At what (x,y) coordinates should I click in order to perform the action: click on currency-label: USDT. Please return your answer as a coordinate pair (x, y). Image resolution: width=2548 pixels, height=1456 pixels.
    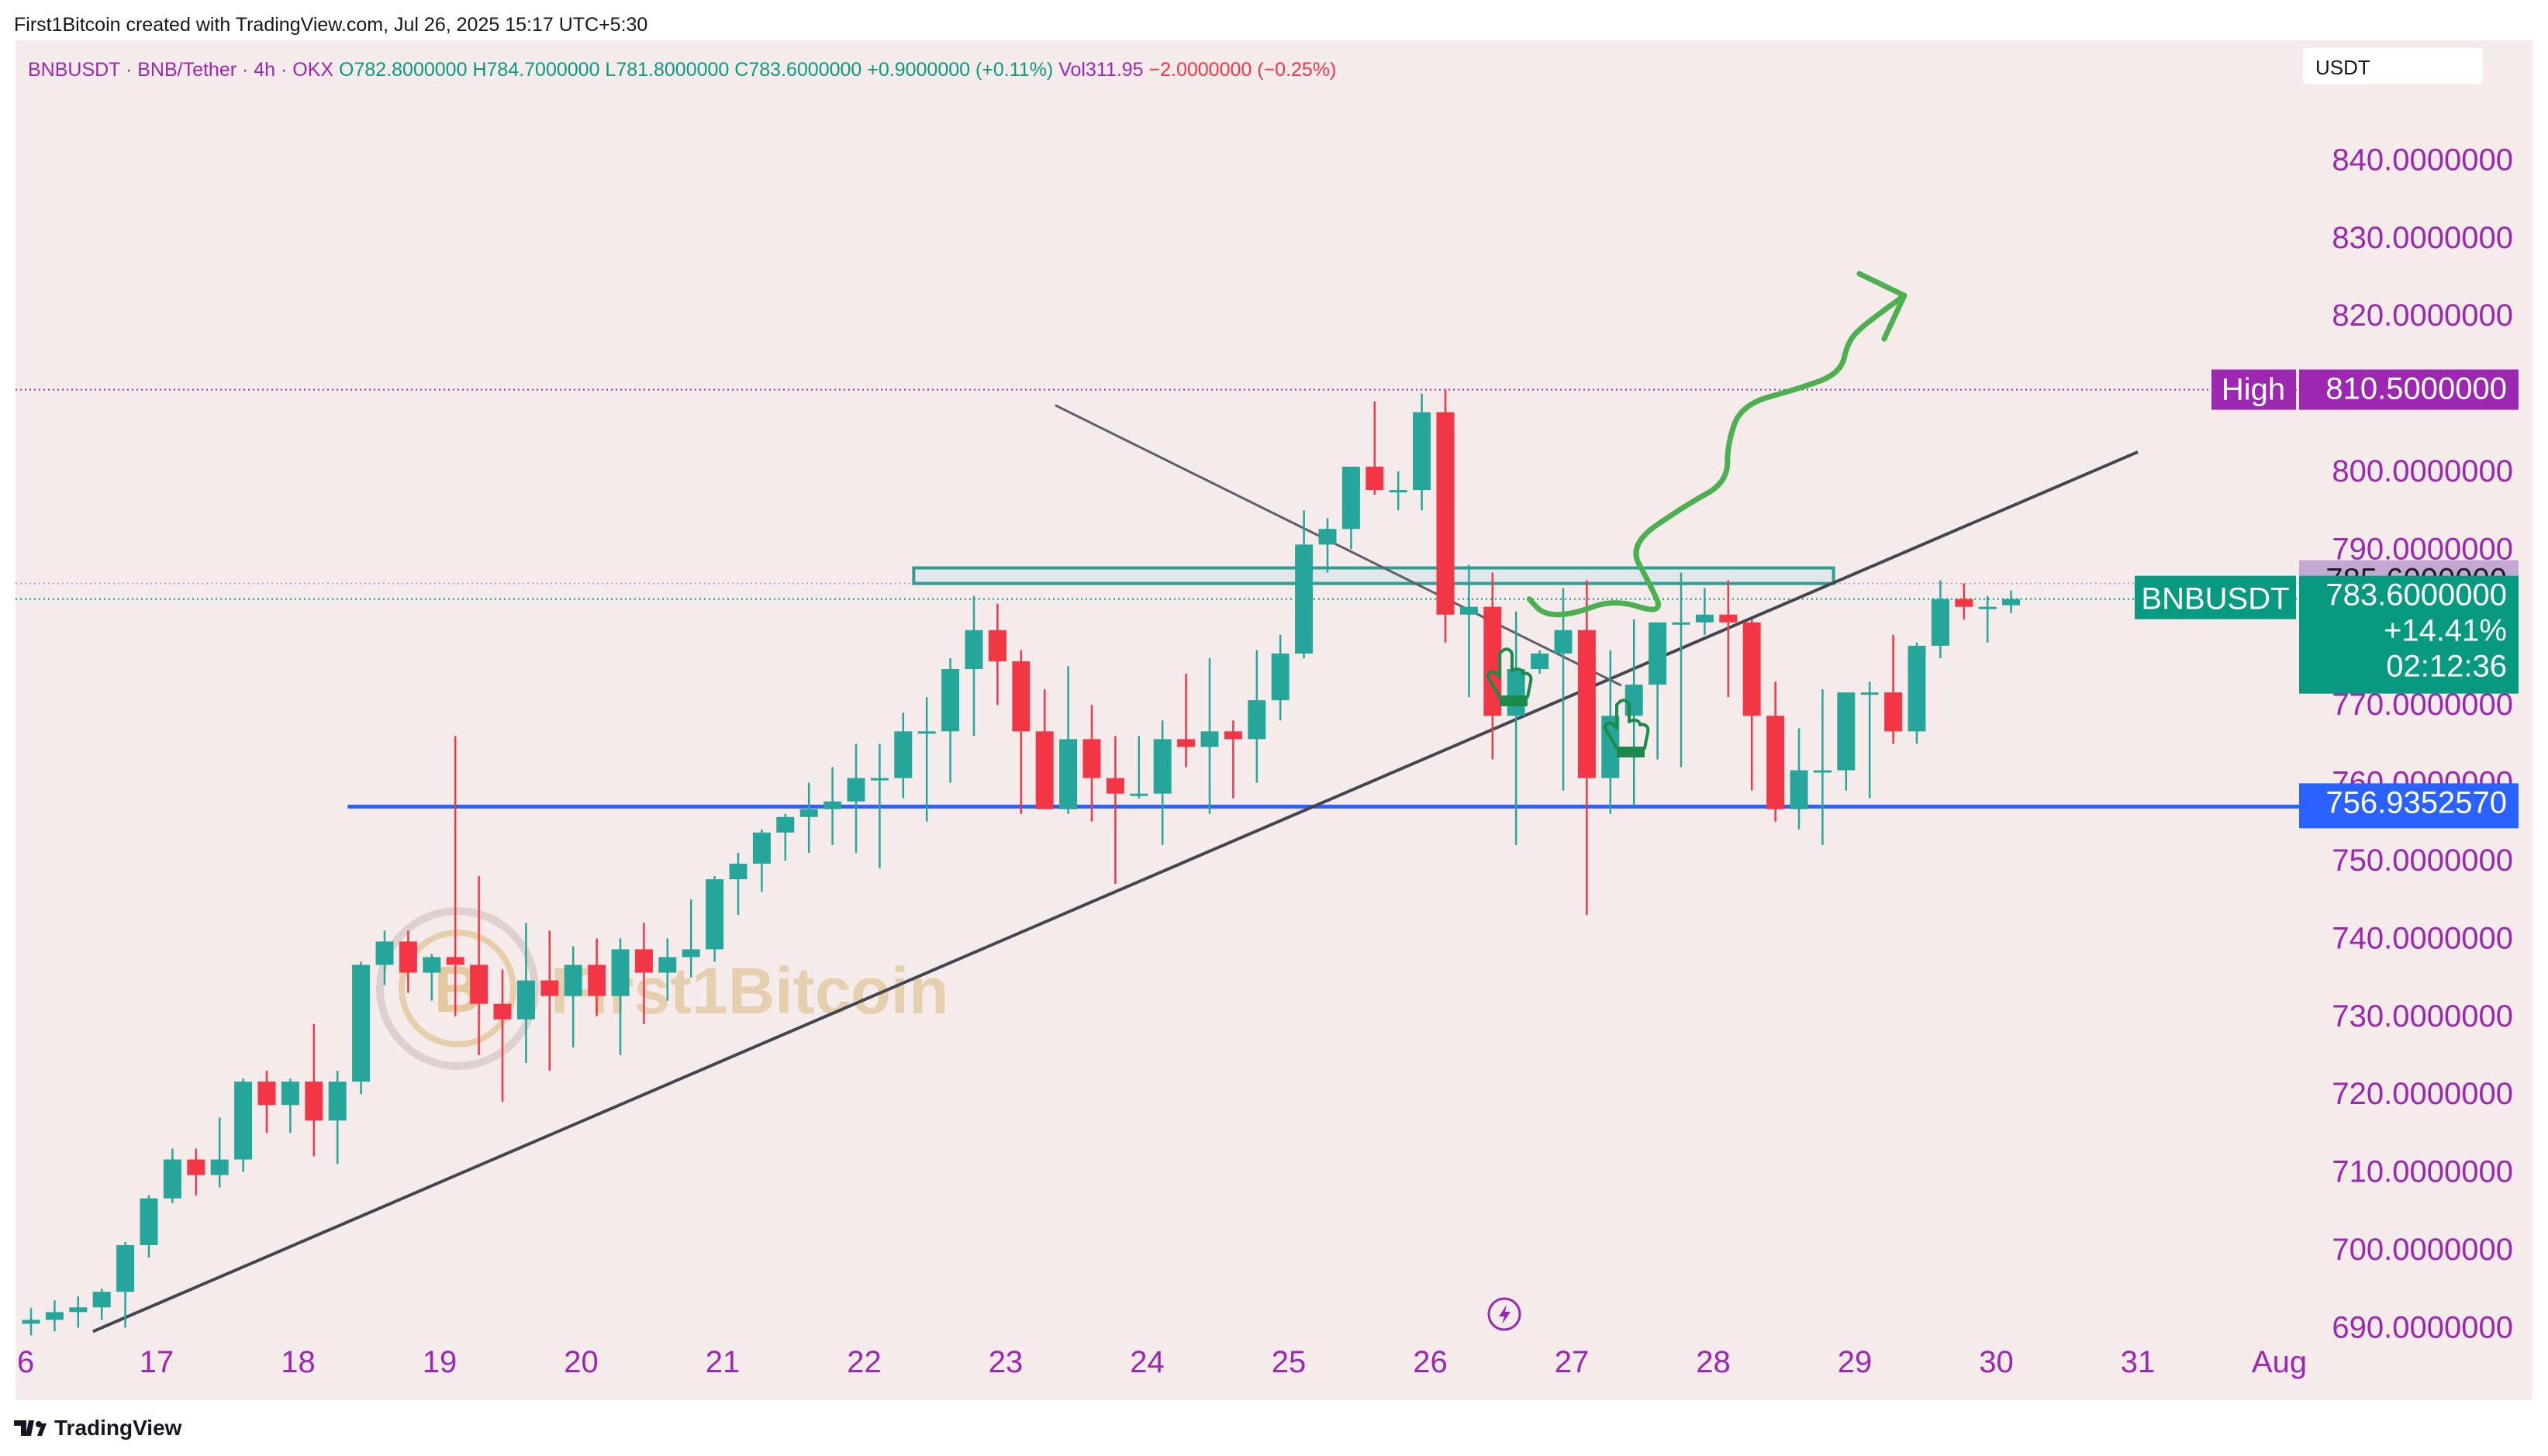
    Looking at the image, I should click on (2342, 68).